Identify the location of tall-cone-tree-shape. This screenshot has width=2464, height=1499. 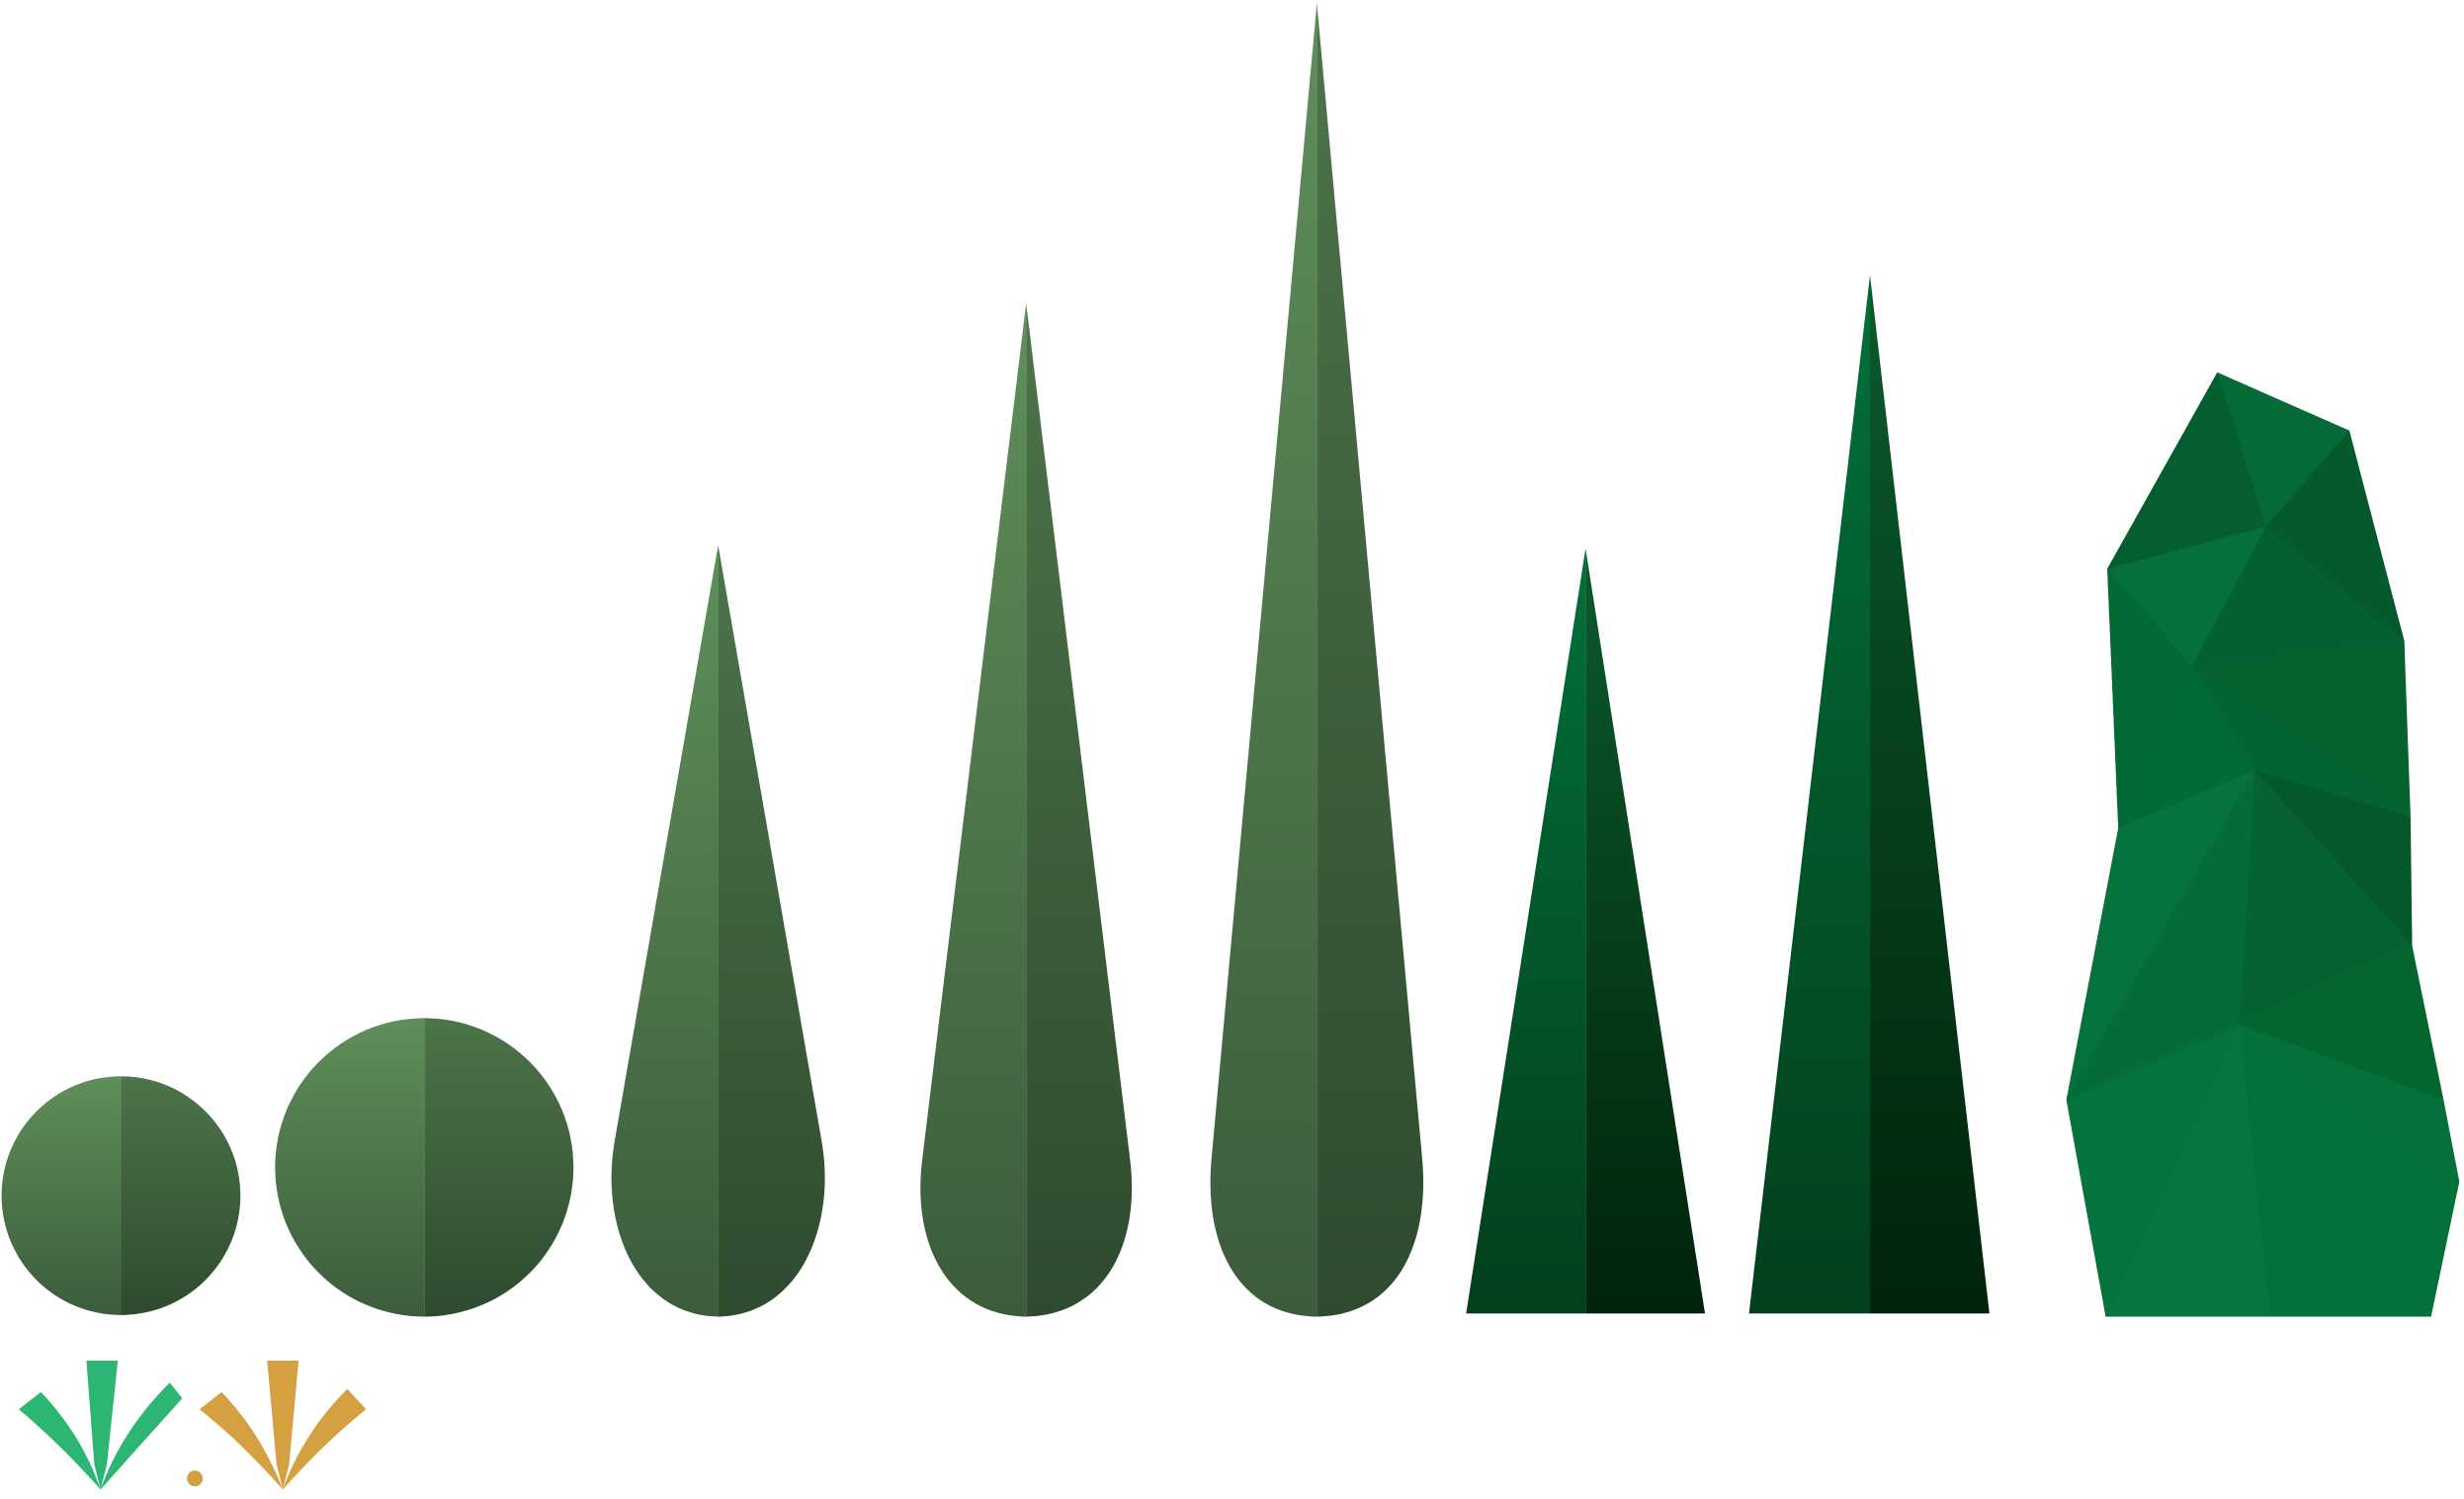
(1869, 794).